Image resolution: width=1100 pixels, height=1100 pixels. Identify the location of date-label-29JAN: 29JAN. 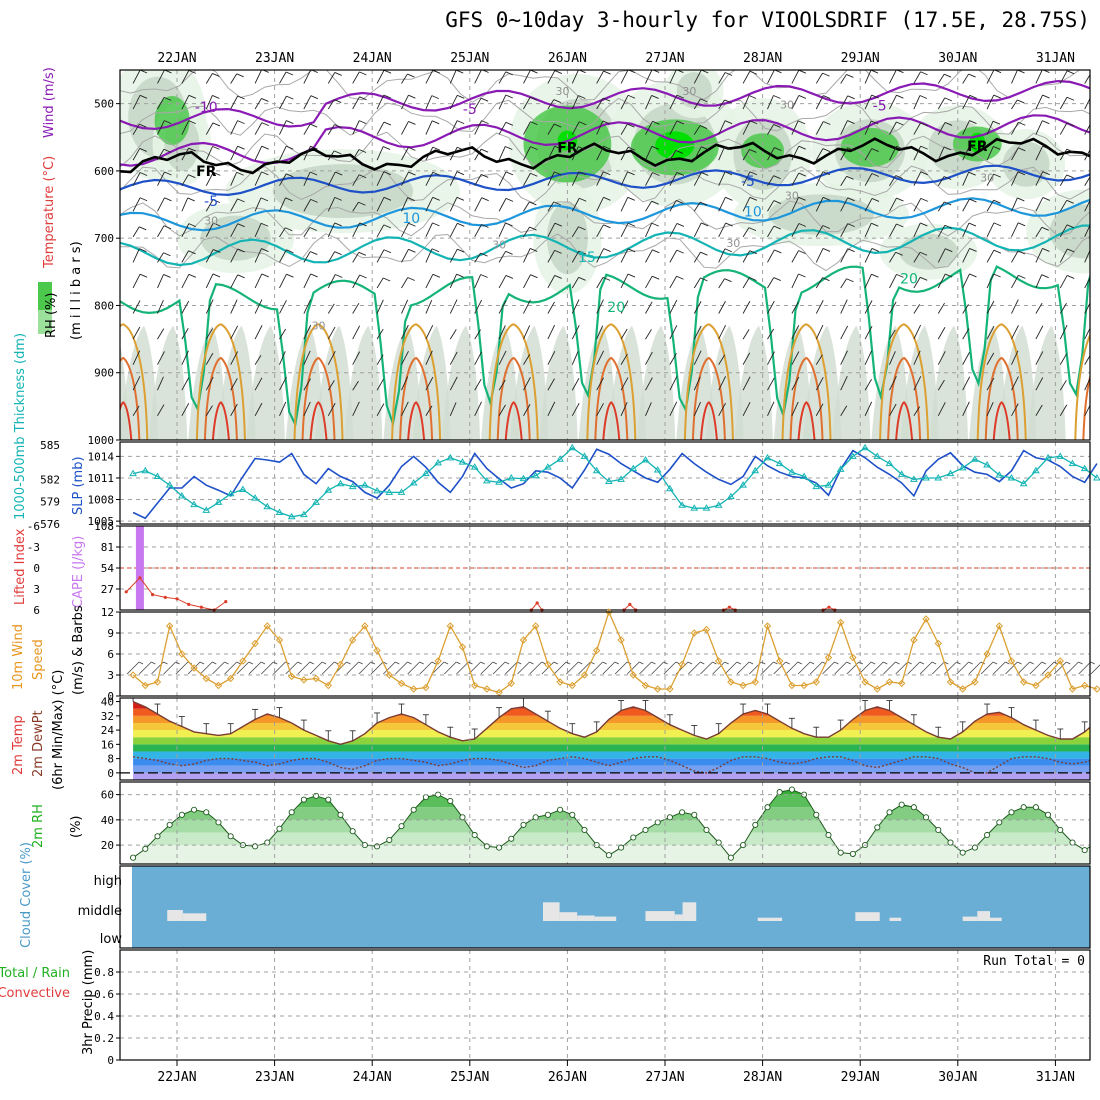
(860, 58).